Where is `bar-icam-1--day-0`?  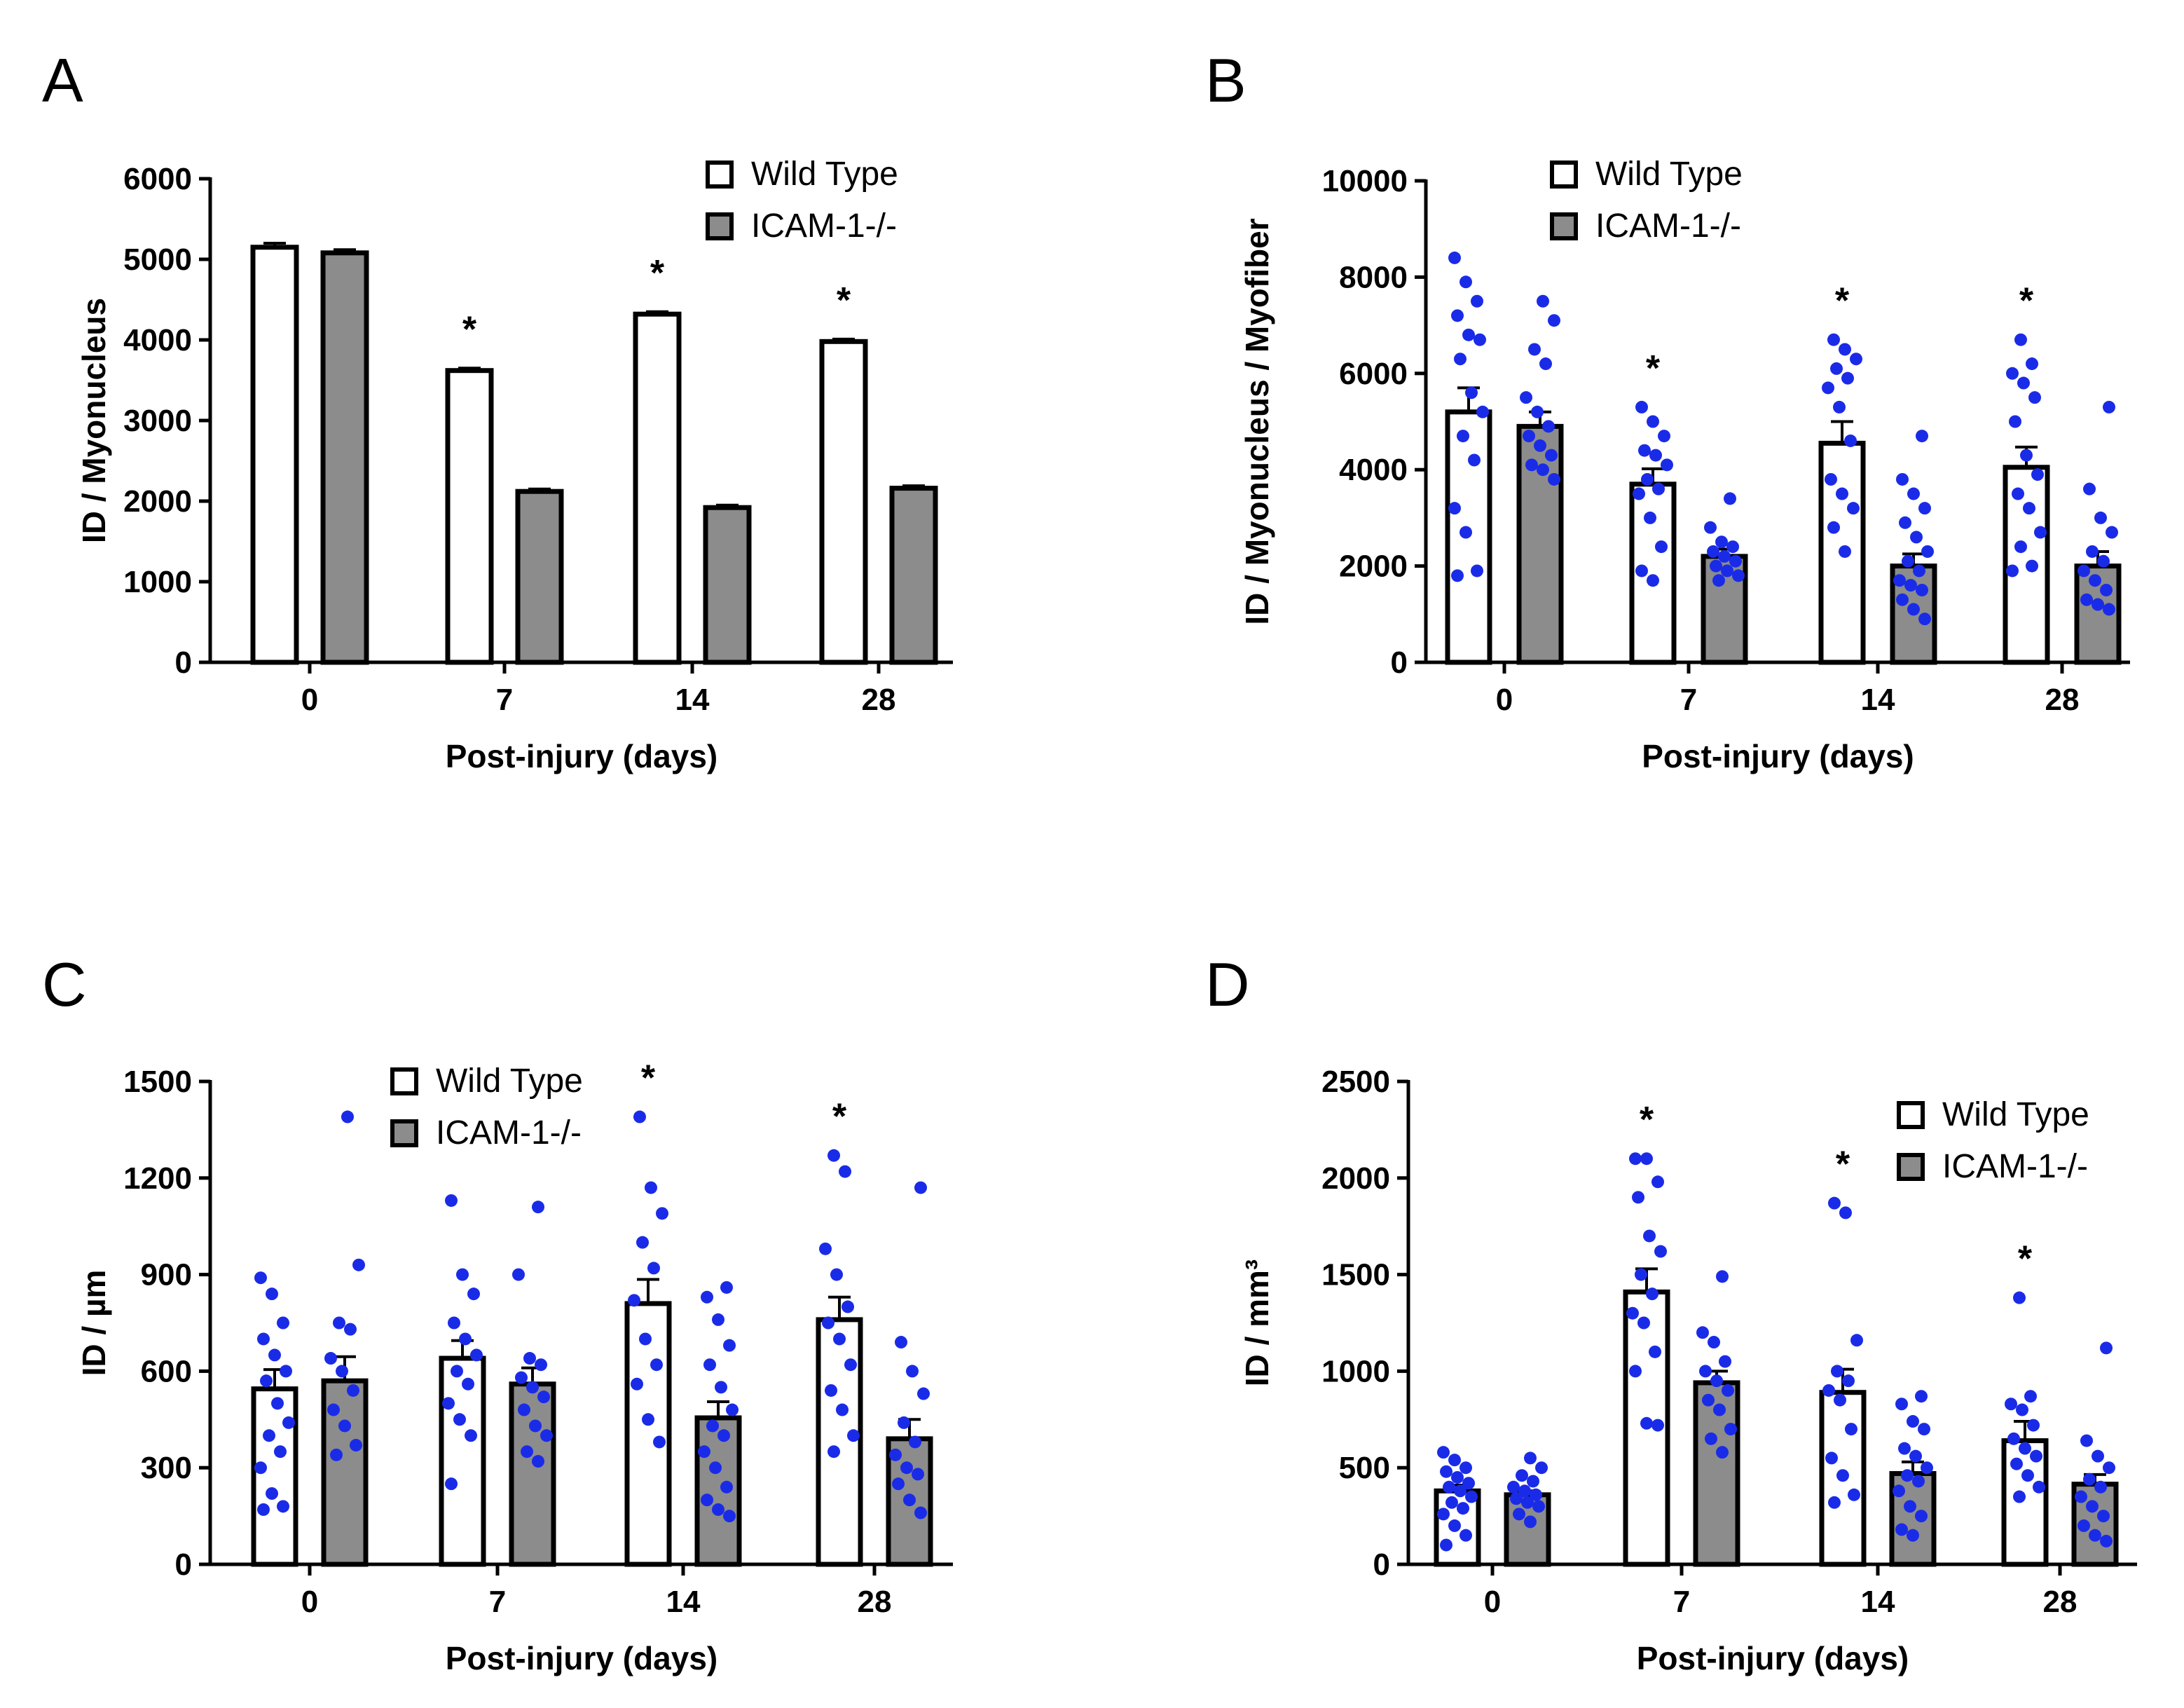
bar-icam-1--day-0 is located at coordinates (344, 458).